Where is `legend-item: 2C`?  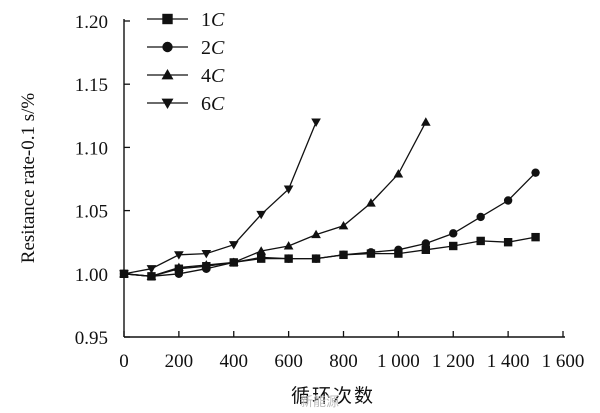 legend-item: 2C is located at coordinates (186, 48).